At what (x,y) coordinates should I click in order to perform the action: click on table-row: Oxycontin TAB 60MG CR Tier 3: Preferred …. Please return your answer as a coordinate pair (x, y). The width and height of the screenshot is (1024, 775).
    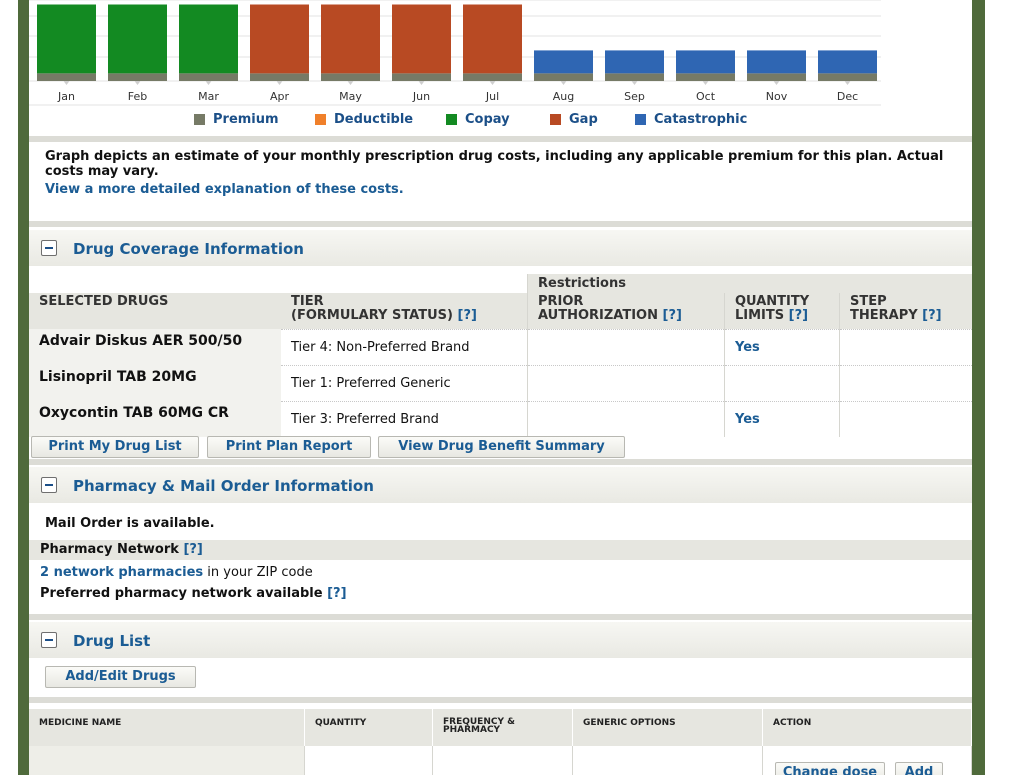
    Looking at the image, I should click on (500, 418).